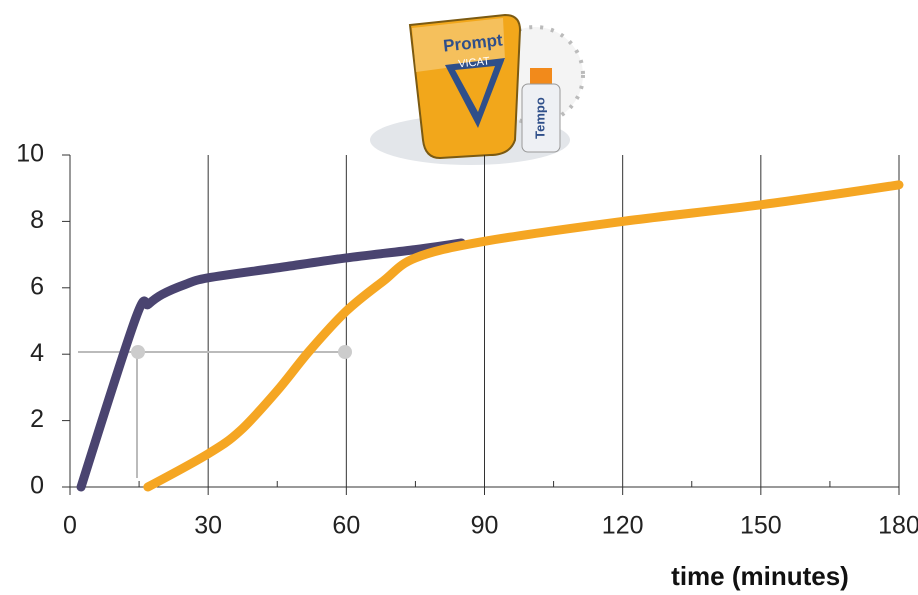 The height and width of the screenshot is (595, 918). What do you see at coordinates (898, 526) in the screenshot?
I see `x-tick-label: 180` at bounding box center [898, 526].